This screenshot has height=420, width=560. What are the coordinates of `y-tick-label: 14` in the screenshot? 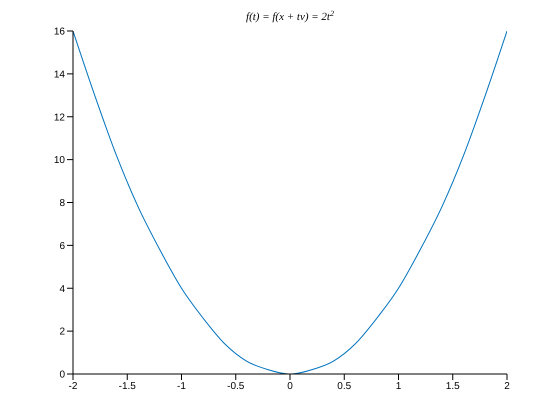 It's located at (60, 74).